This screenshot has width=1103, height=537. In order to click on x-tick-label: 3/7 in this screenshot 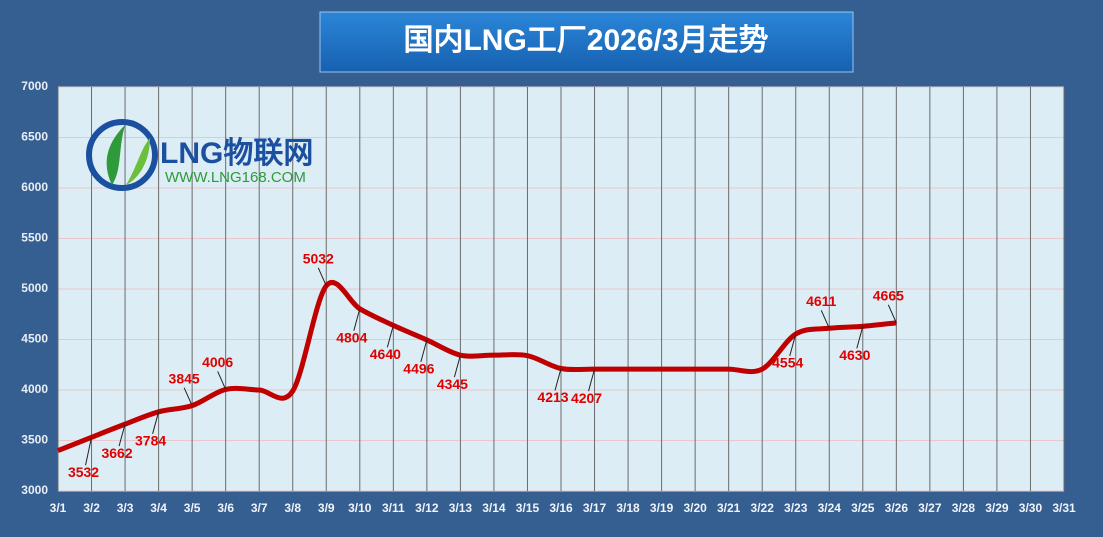, I will do `click(259, 508)`.